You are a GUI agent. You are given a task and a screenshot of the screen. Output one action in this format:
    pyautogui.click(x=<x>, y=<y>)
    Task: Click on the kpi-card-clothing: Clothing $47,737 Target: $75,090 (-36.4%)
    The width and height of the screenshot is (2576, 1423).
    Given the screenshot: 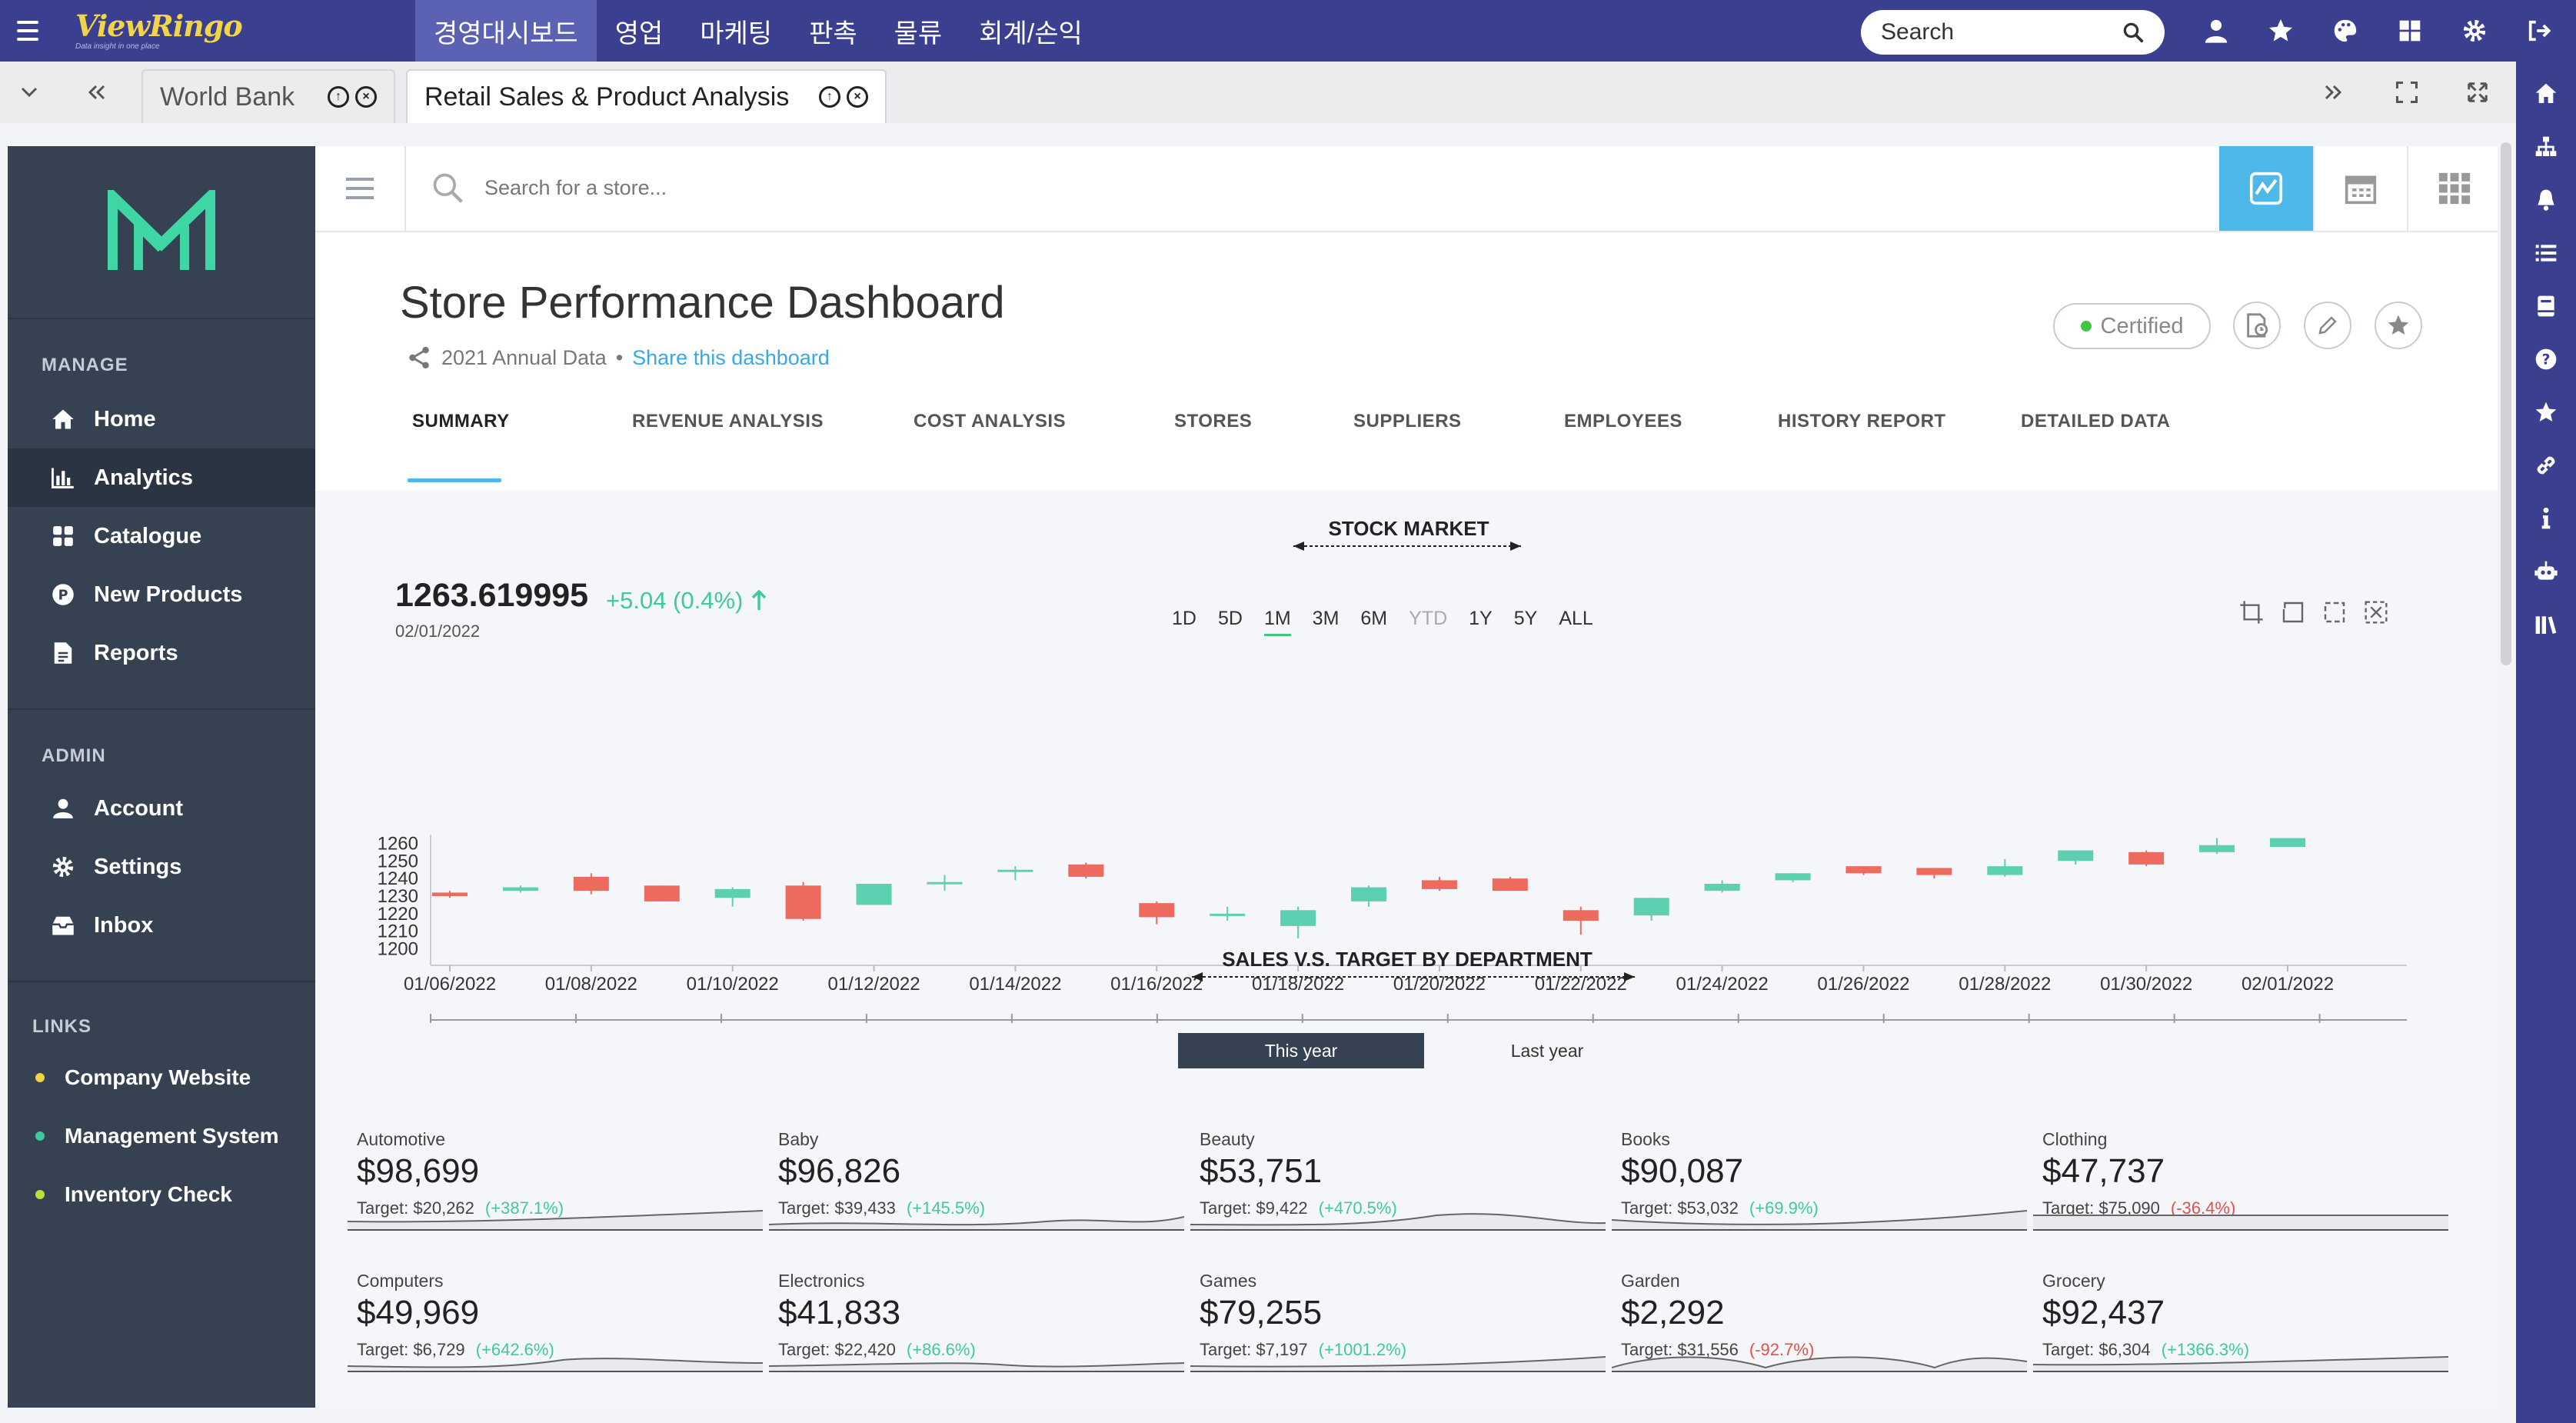 What is the action you would take?
    pyautogui.click(x=2229, y=1191)
    